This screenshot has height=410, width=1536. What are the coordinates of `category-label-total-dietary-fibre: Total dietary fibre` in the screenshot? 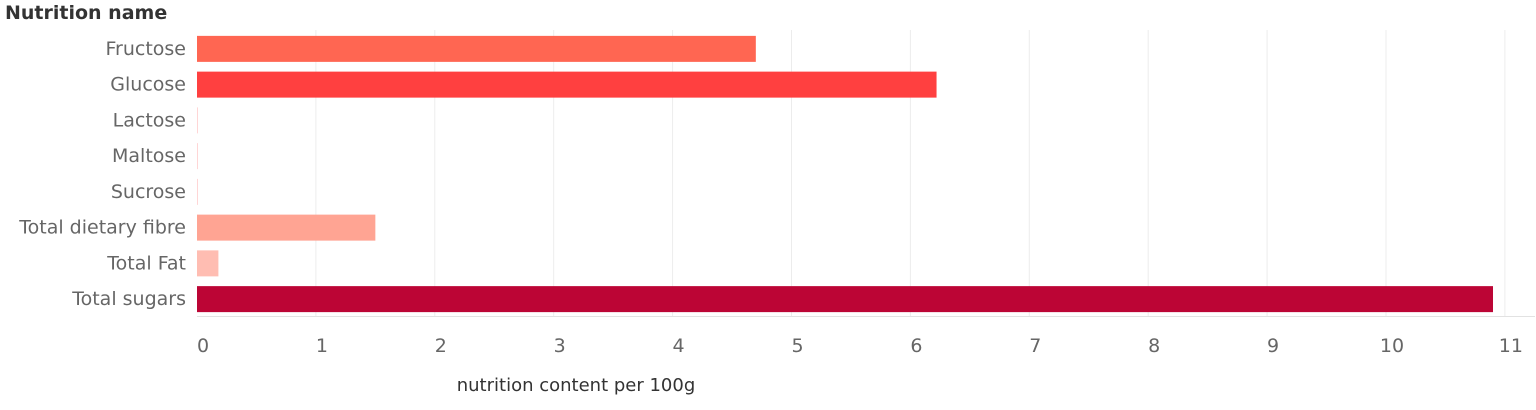 It's located at (102, 228).